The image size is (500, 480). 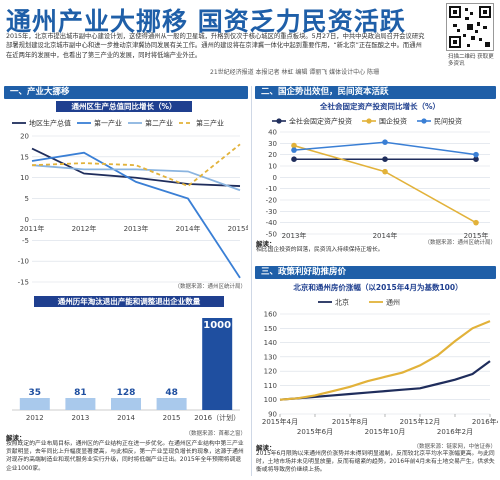 I want to click on x-tick-label: 2016年4月, so click(x=485, y=421).